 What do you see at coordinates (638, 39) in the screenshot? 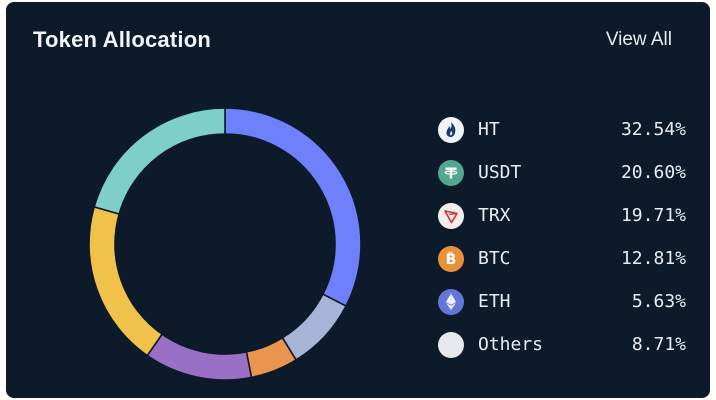
I see `view-all-link: View All` at bounding box center [638, 39].